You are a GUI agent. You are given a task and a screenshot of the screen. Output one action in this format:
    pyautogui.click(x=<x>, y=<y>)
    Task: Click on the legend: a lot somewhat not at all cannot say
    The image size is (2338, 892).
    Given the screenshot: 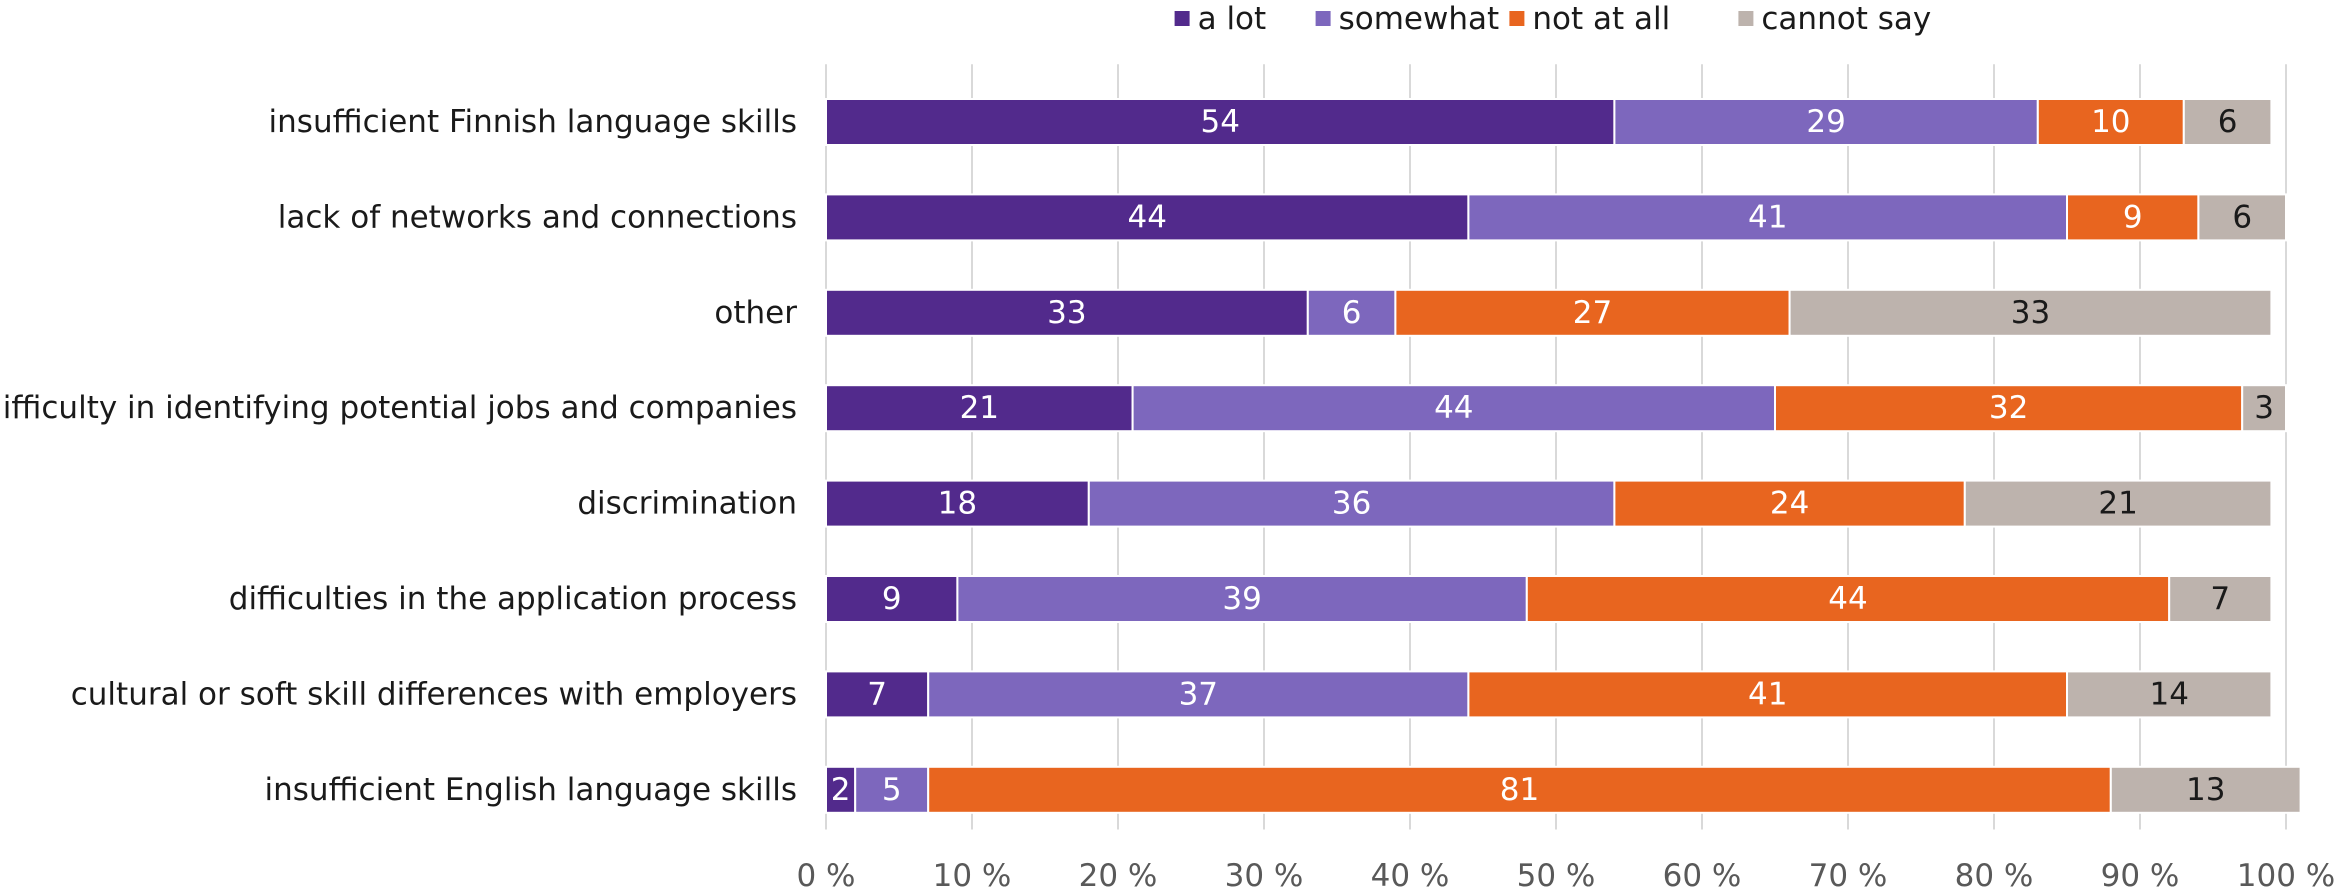 What is the action you would take?
    pyautogui.click(x=1552, y=19)
    